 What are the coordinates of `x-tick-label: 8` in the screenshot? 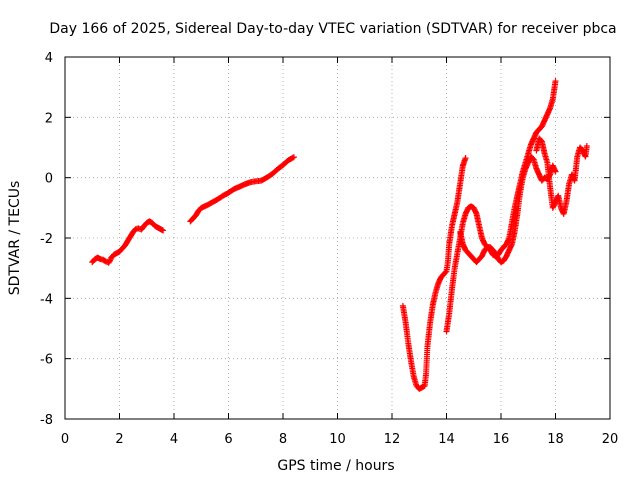 It's located at (283, 439).